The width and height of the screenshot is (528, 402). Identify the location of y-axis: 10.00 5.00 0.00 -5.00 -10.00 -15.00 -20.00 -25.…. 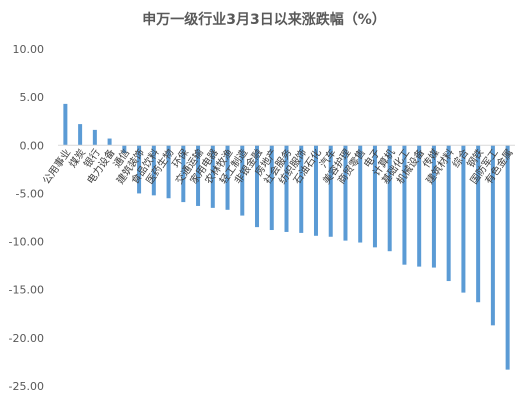
(26, 218).